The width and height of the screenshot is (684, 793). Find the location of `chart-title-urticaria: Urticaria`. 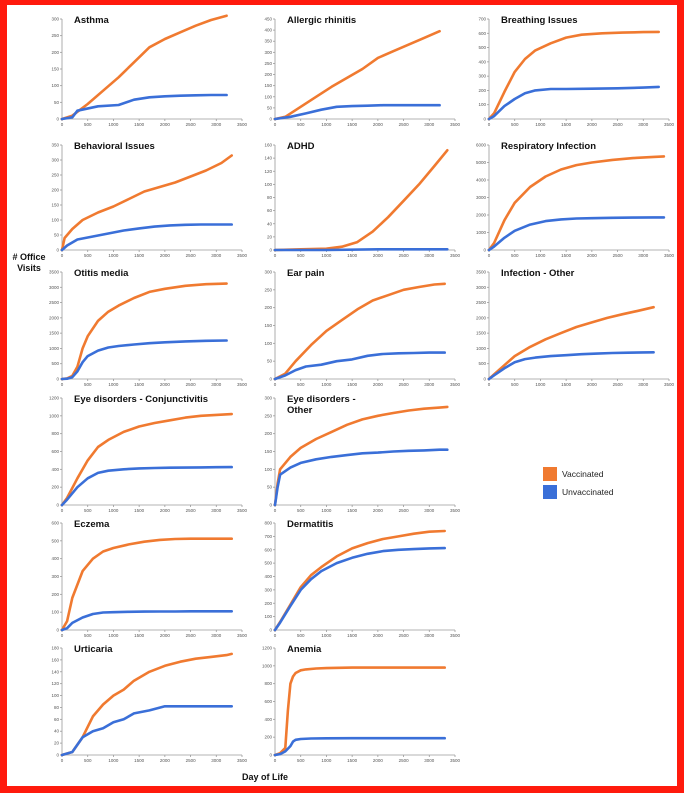

chart-title-urticaria: Urticaria is located at coordinates (93, 649).